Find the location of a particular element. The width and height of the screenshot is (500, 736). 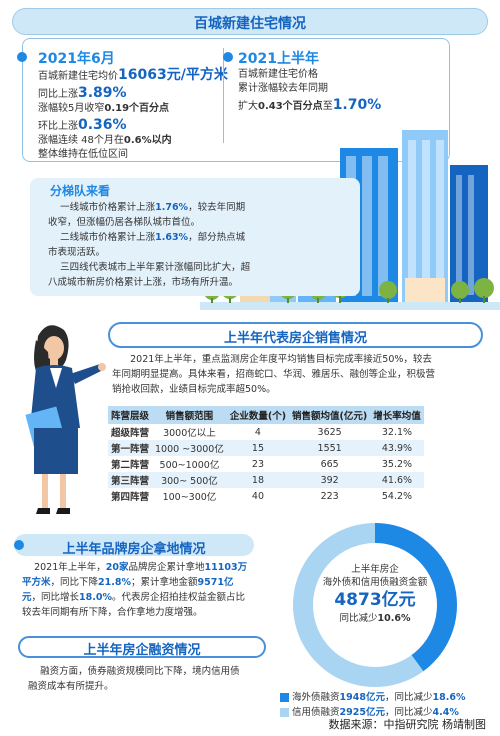

header-bar is located at coordinates (250, 21).